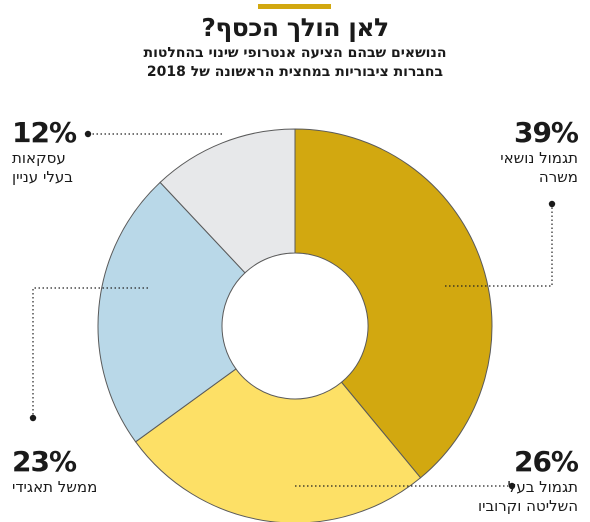 The width and height of the screenshot is (590, 522). I want to click on chart-subtitle-line1: הנושאים שבהם הציעה אנטרופי שינוי בהחלטות, so click(295, 53).